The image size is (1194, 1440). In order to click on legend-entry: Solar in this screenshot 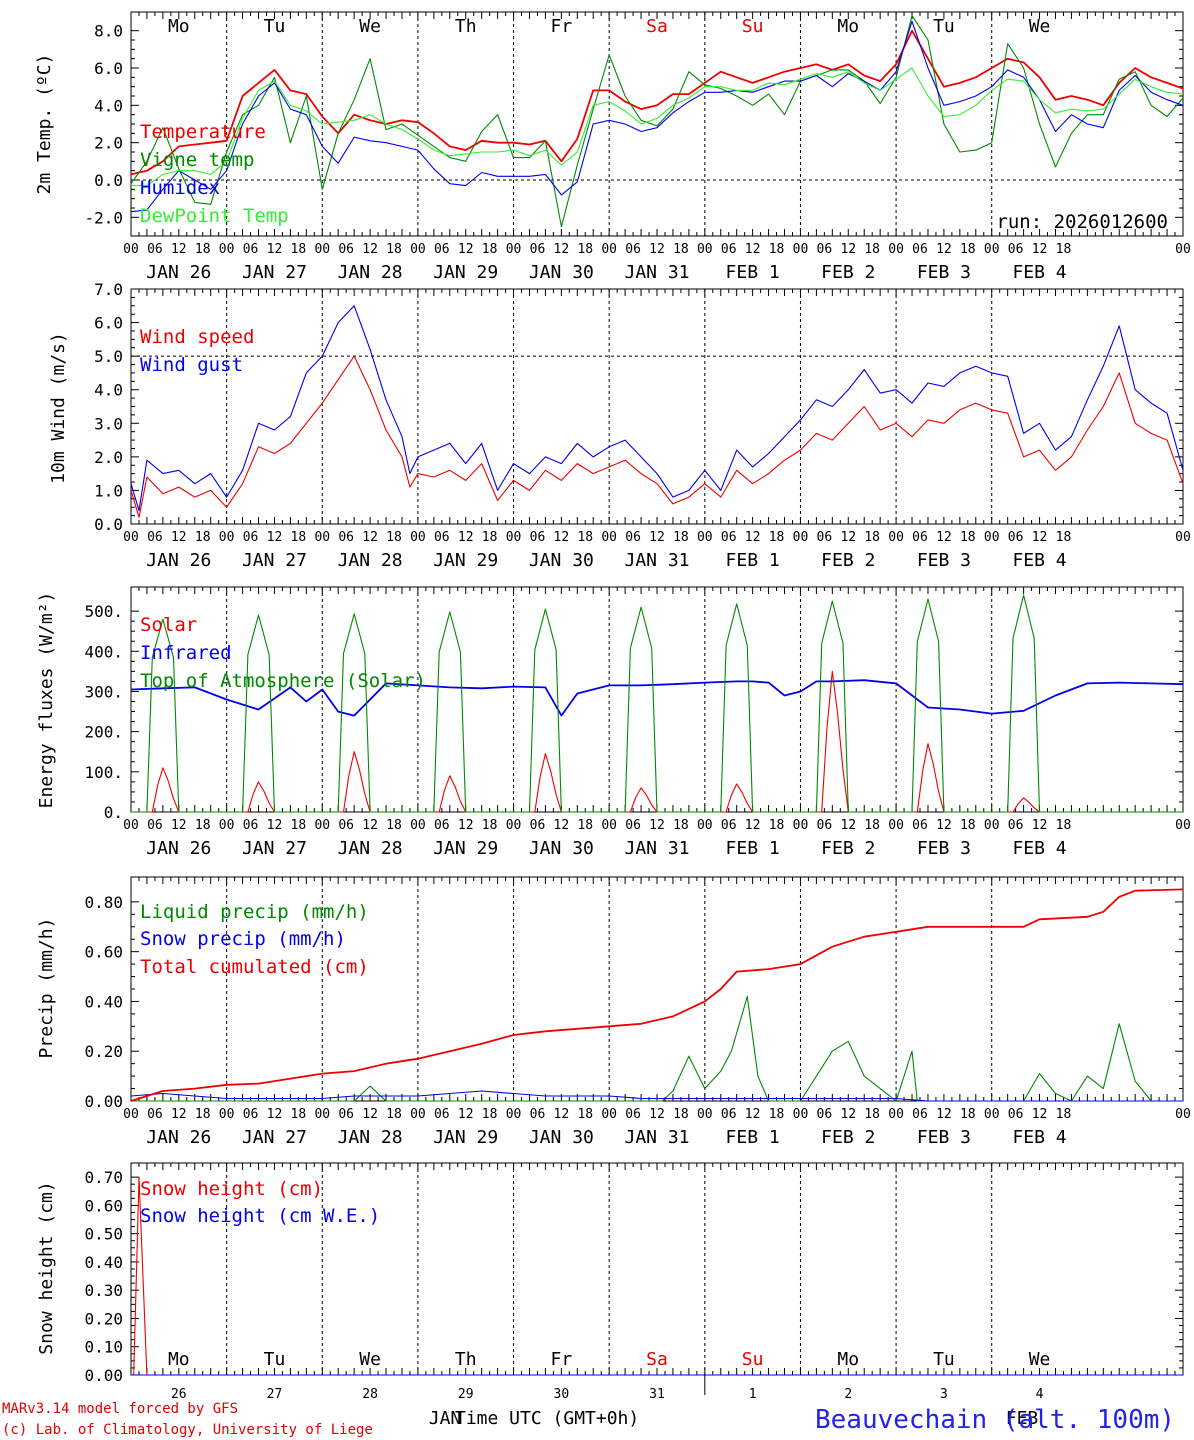, I will do `click(168, 625)`.